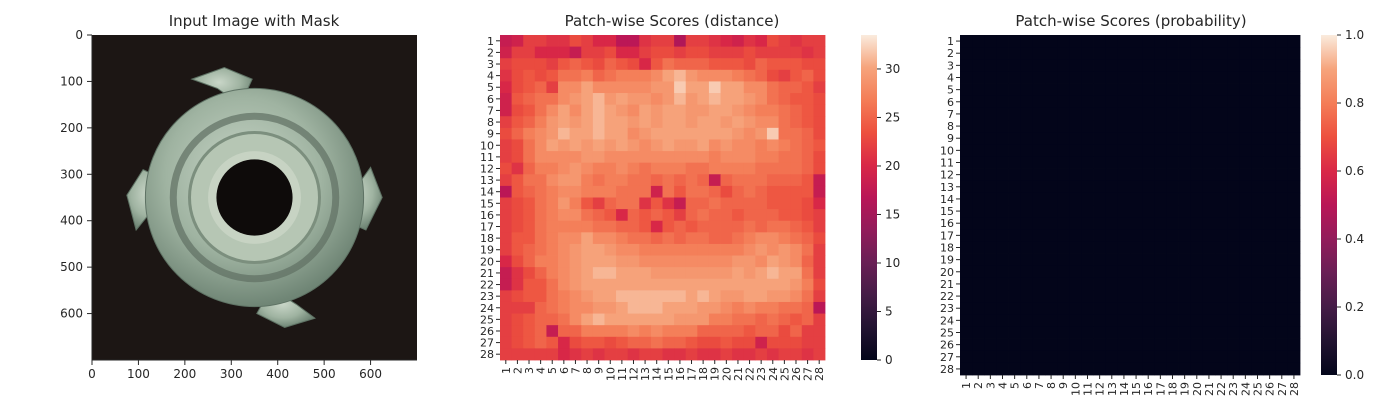 This screenshot has height=400, width=1400. Describe the element at coordinates (892, 166) in the screenshot. I see `colorbar-tick-label: 20` at that location.